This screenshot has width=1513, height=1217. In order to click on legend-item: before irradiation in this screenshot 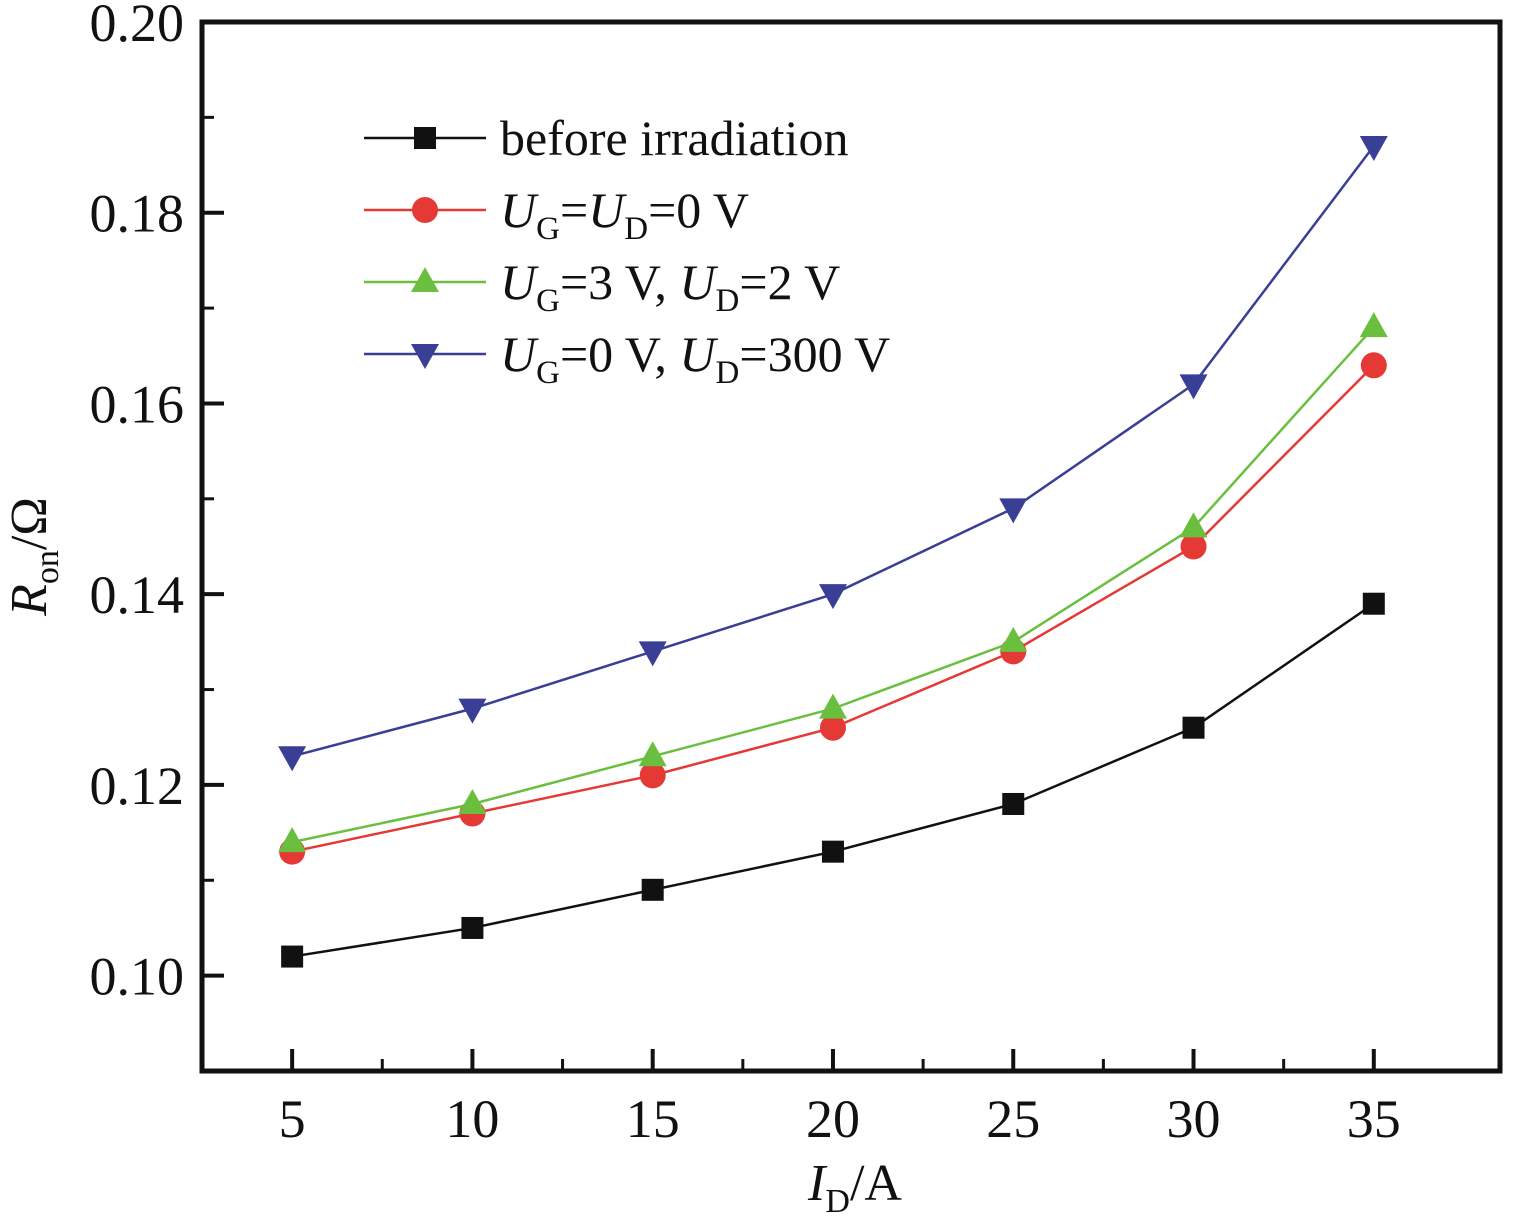, I will do `click(606, 138)`.